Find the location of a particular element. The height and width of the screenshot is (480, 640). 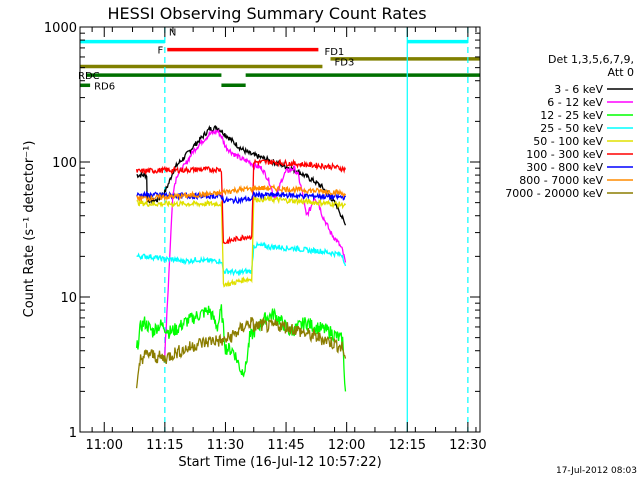

y-tick-label: 1000 is located at coordinates (60, 28).